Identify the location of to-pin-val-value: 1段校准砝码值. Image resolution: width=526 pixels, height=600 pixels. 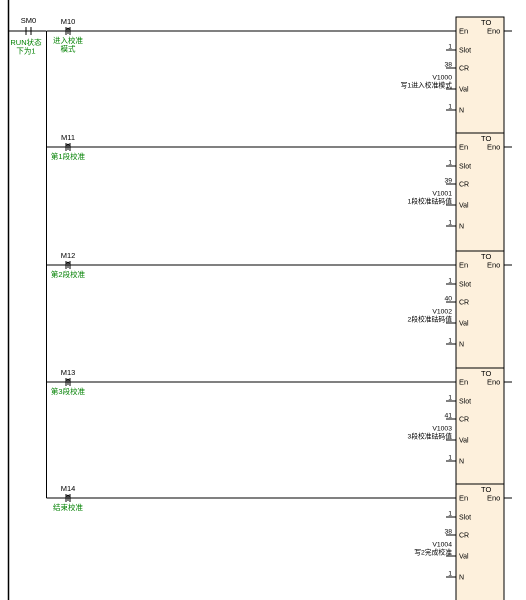
(429, 201).